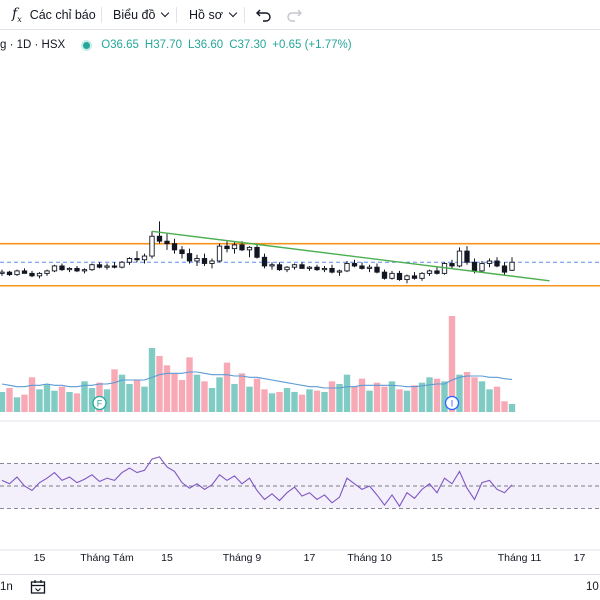 The image size is (600, 600). Describe the element at coordinates (294, 15) in the screenshot. I see `redo-button` at that location.